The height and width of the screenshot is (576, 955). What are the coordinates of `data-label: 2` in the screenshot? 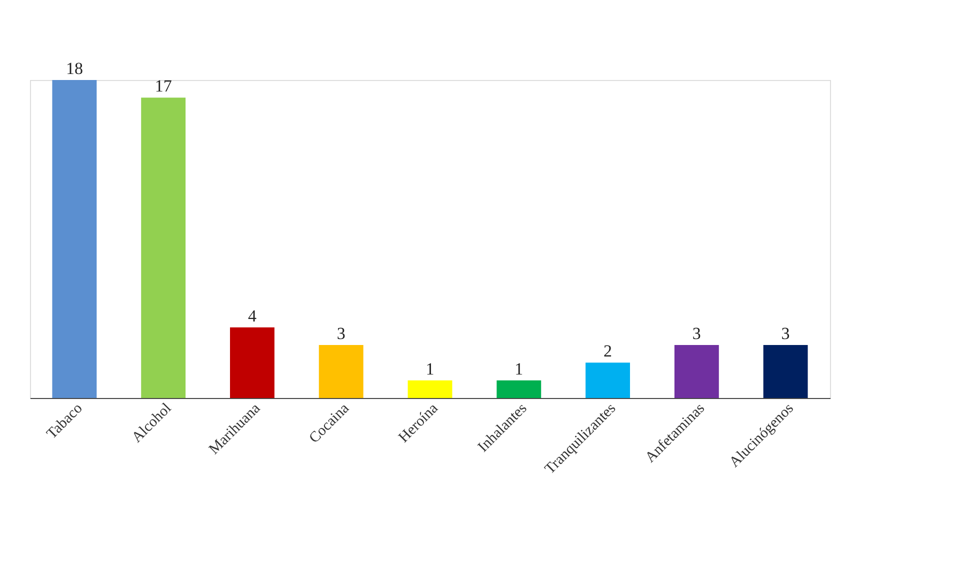 It's located at (608, 351).